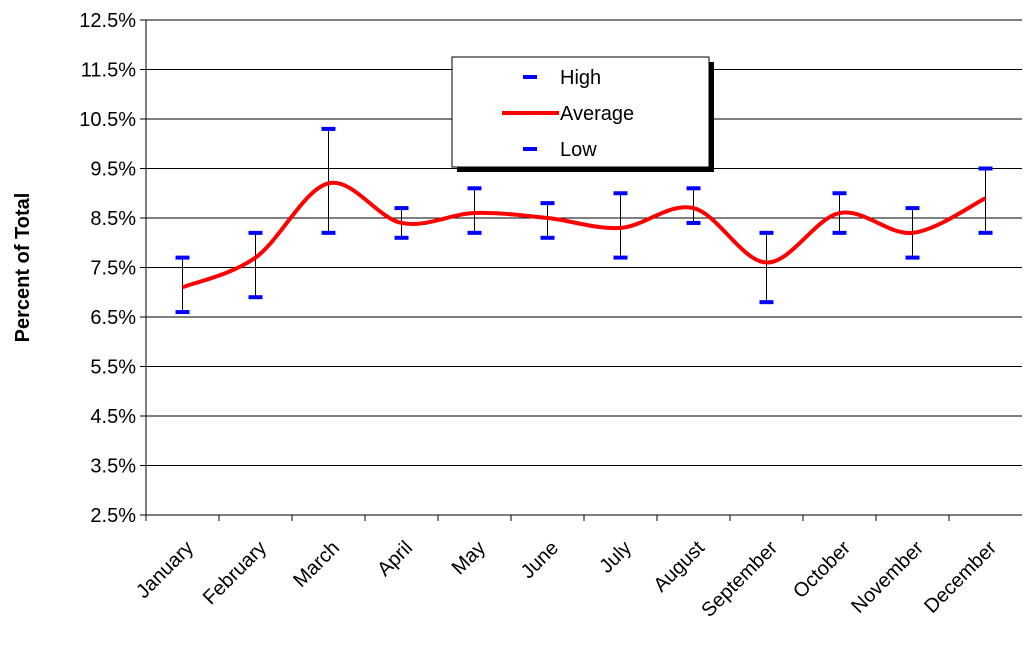 The width and height of the screenshot is (1028, 649). I want to click on y-tick-label: 7.5%, so click(113, 269).